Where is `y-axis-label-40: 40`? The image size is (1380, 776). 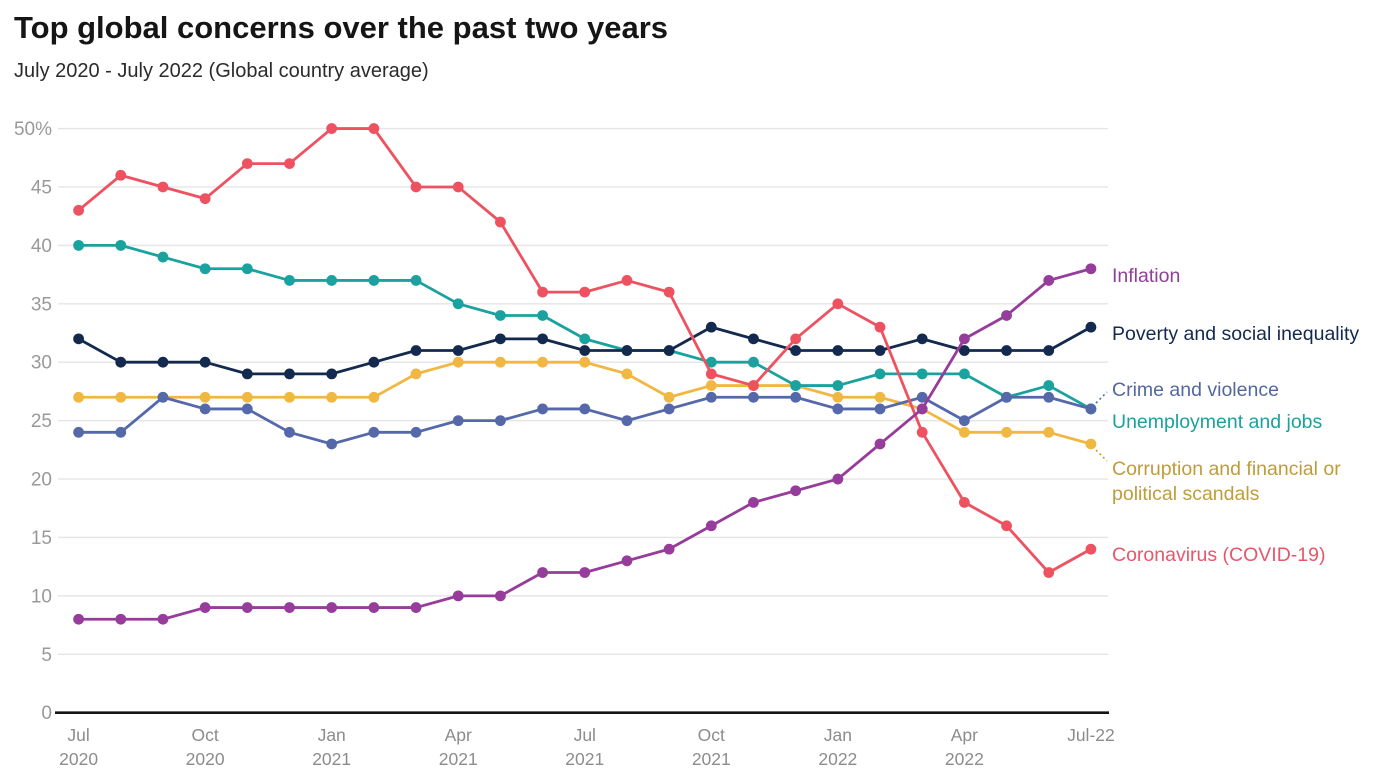 y-axis-label-40: 40 is located at coordinates (41, 246).